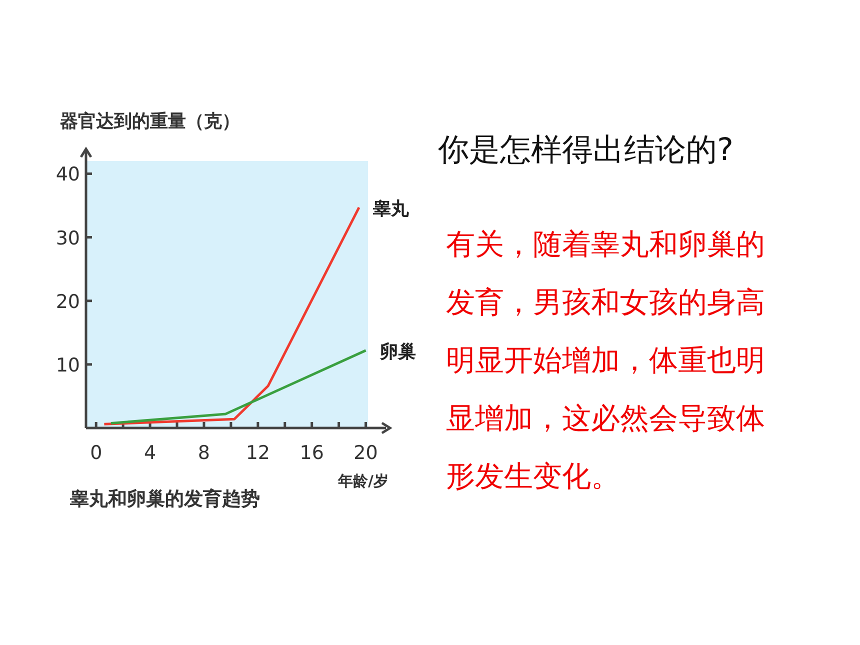  Describe the element at coordinates (68, 301) in the screenshot. I see `y-tick-label: 20` at that location.